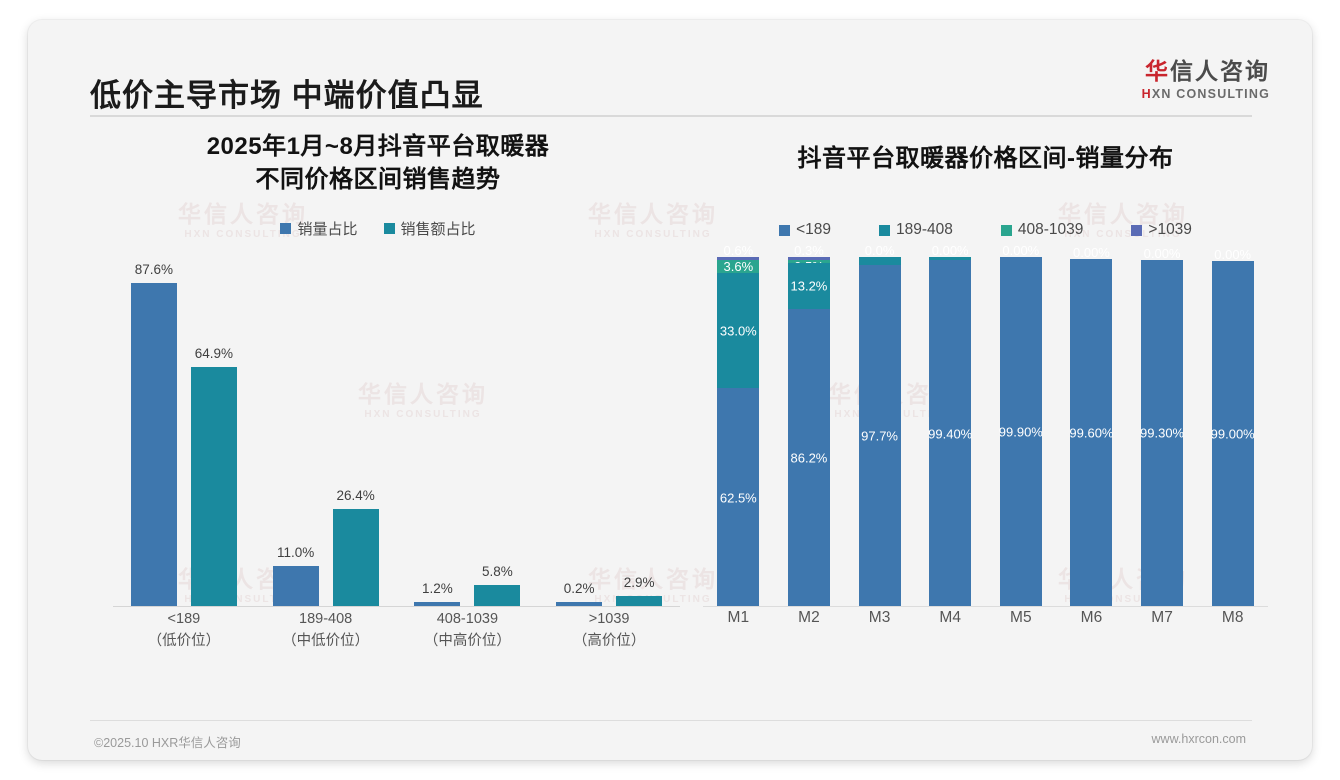  I want to click on bar-column: 64.9%, so click(213, 432).